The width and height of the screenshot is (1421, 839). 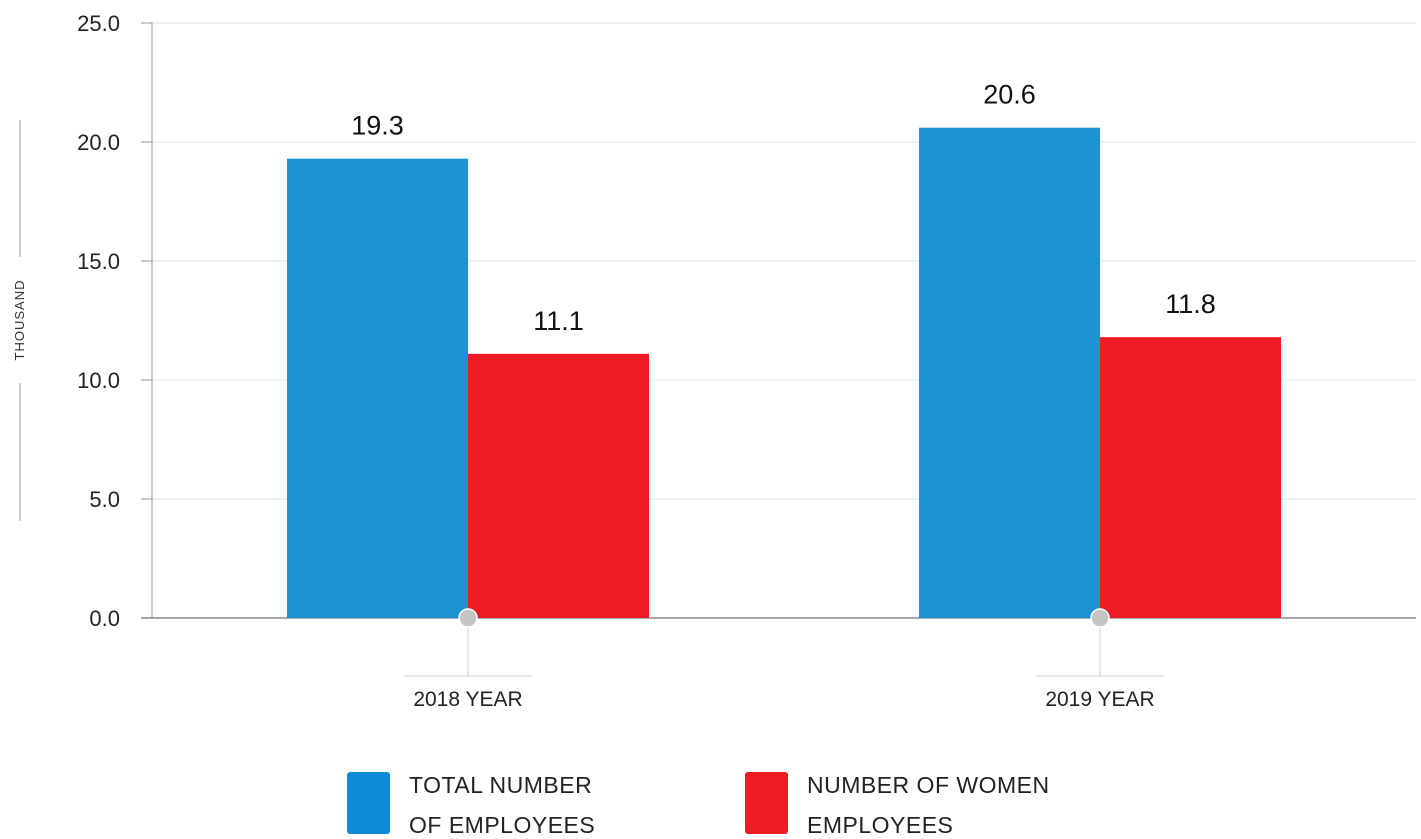 I want to click on legend-label: EMPLOYEES, so click(x=880, y=825).